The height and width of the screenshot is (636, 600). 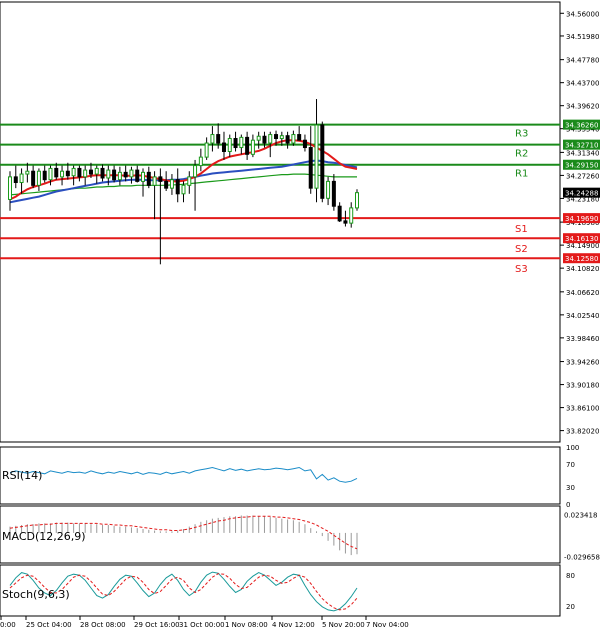 I want to click on level-name-r1: R1, so click(x=521, y=174).